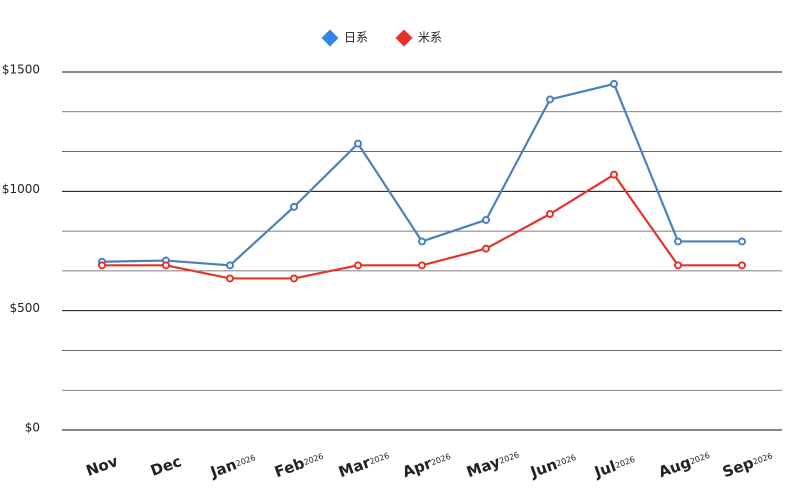 This screenshot has width=800, height=500. I want to click on x-tick-label: Jun2026, so click(553, 464).